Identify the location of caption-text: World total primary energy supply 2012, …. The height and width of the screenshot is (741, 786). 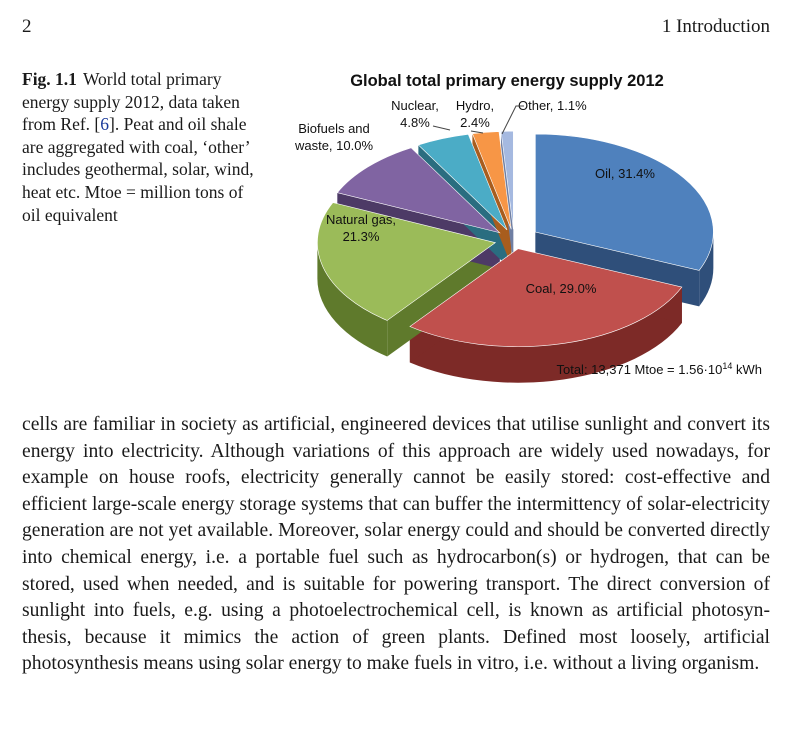
(131, 102).